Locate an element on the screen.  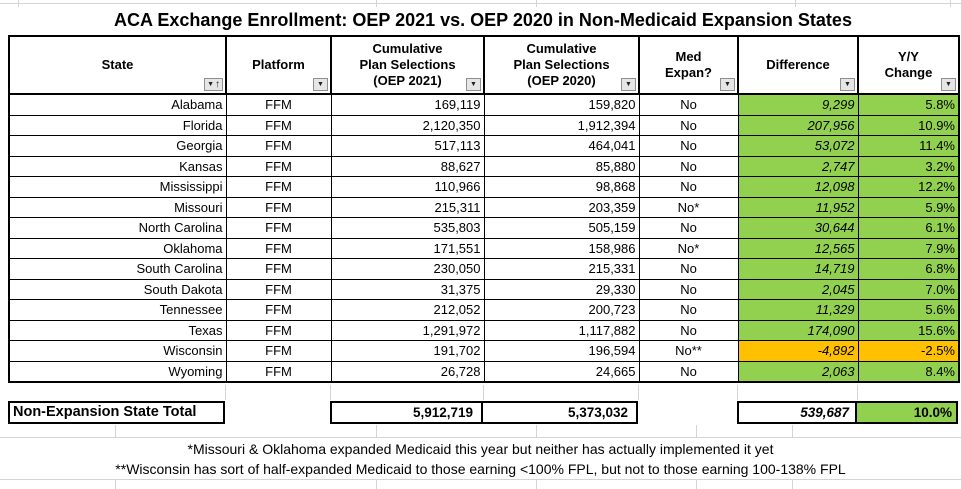
cell-oep2020: 24,665 is located at coordinates (561, 371).